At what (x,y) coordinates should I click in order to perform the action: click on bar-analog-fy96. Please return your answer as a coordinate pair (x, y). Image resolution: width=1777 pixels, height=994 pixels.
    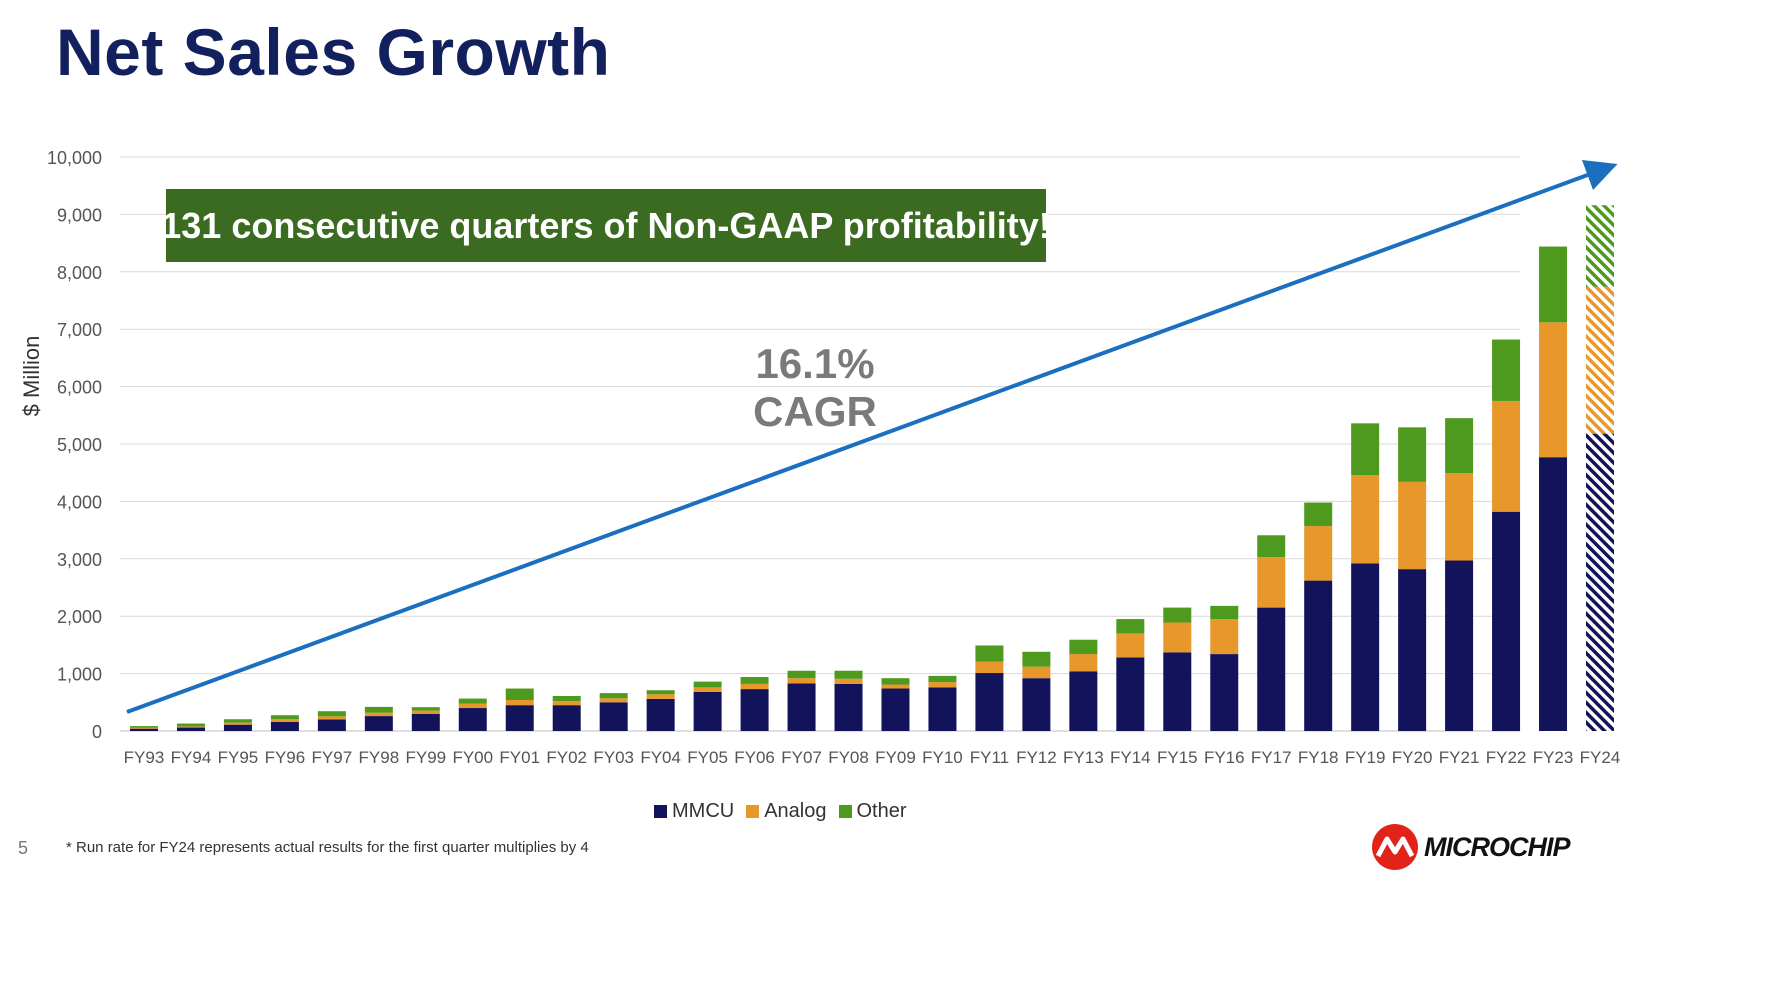
    Looking at the image, I should click on (284, 720).